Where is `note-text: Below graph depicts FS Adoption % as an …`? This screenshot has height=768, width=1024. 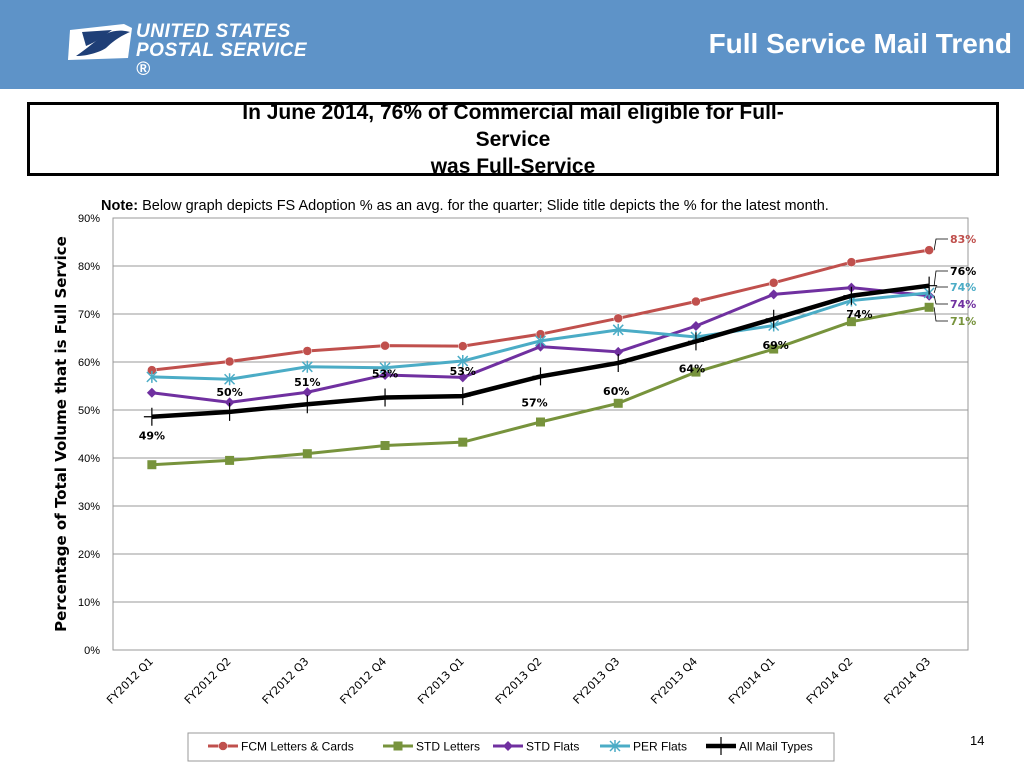 note-text: Below graph depicts FS Adoption % as an … is located at coordinates (485, 206).